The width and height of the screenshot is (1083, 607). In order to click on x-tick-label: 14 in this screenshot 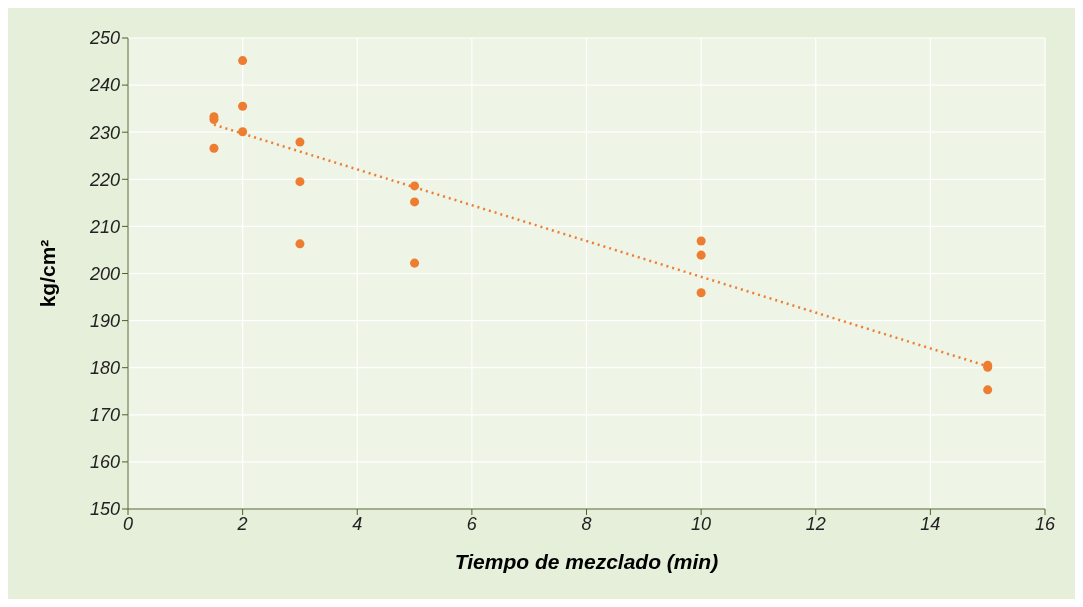, I will do `click(930, 523)`.